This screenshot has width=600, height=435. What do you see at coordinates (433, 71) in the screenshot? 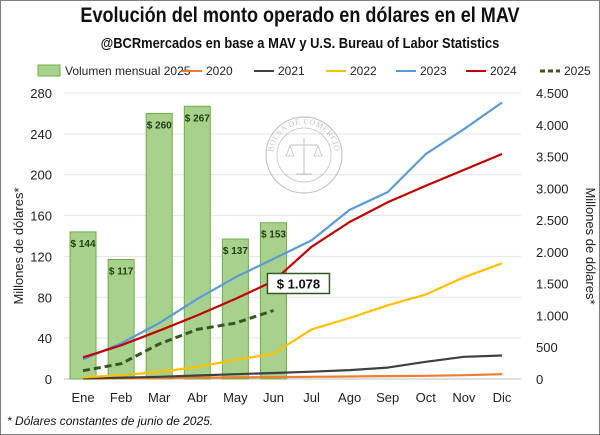
I see `legend-label: 2023` at bounding box center [433, 71].